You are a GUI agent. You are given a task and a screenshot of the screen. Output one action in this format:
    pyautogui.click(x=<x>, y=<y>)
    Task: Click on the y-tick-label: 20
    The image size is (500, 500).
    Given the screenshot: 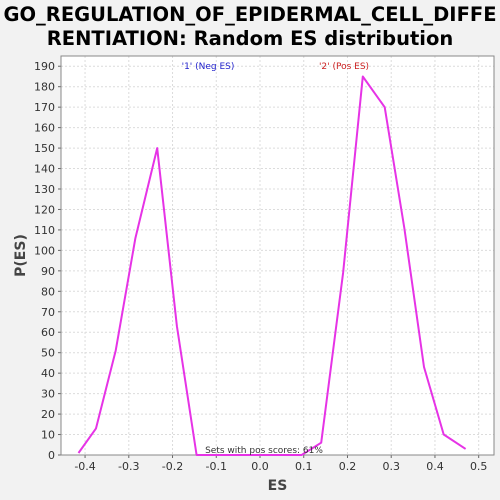 What is the action you would take?
    pyautogui.click(x=48, y=414)
    